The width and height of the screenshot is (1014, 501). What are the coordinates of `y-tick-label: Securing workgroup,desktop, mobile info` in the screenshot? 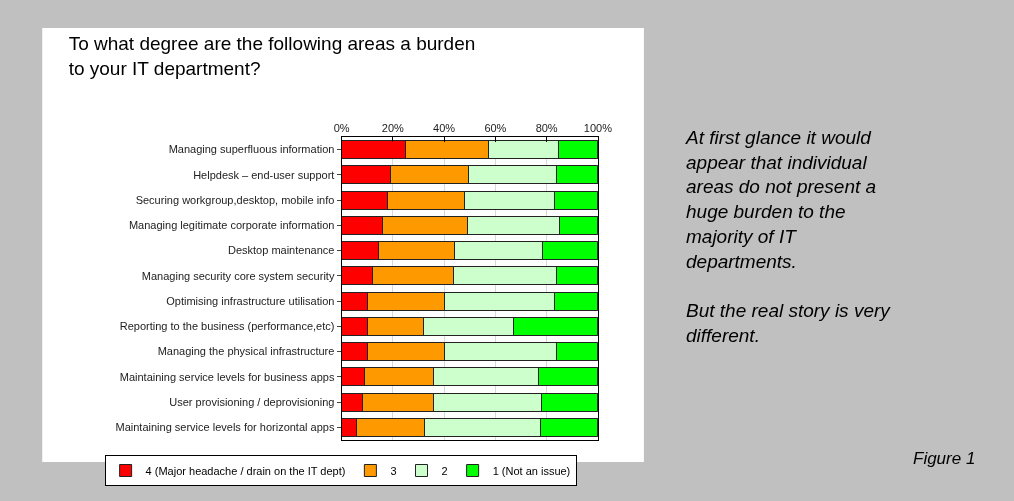 It's located at (235, 199).